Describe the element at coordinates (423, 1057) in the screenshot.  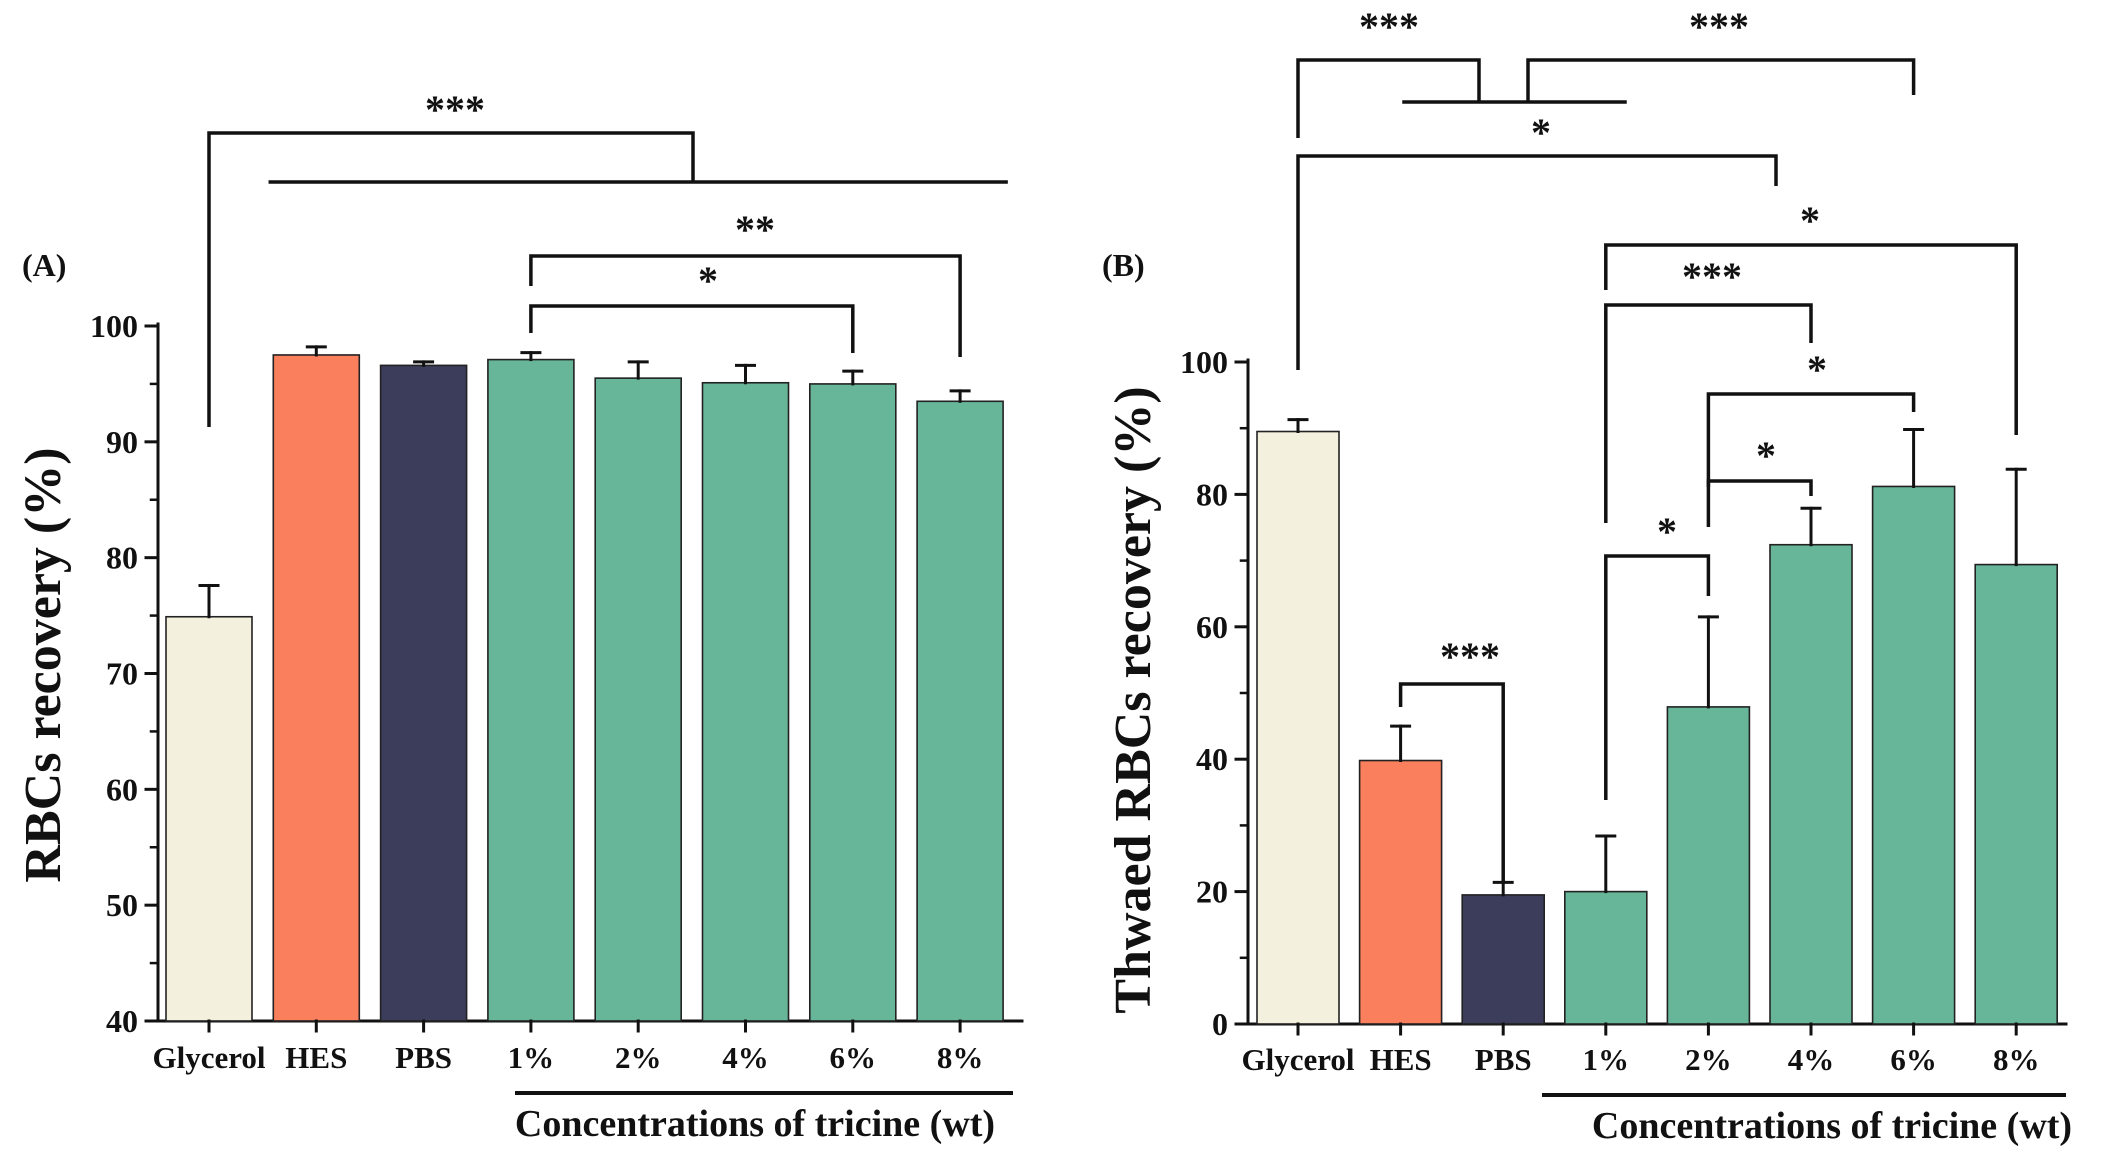
I see `panel-a-category-label: PBS` at that location.